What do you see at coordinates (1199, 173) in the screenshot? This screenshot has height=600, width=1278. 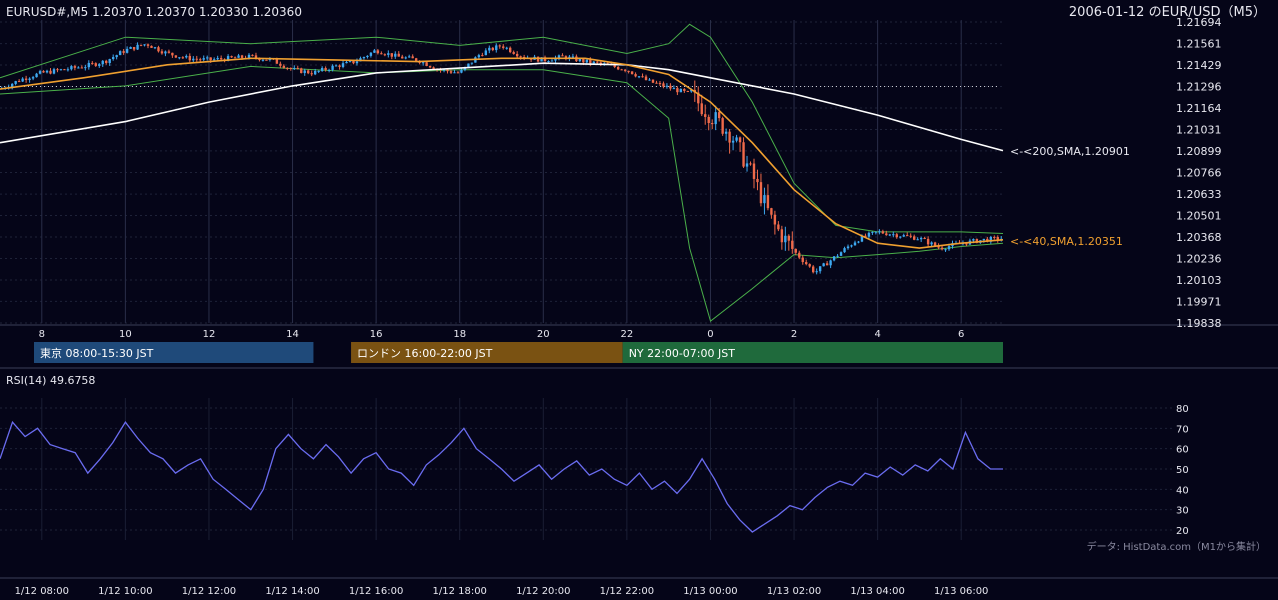 I see `price-tick-label: 1.20766` at bounding box center [1199, 173].